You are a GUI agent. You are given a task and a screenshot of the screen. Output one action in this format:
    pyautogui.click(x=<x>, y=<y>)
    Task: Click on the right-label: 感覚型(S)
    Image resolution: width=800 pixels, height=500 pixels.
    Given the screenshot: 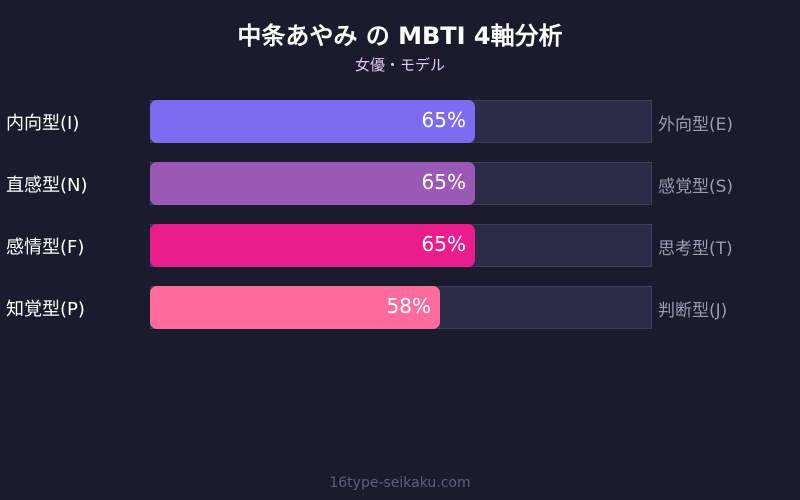 What is the action you would take?
    pyautogui.click(x=696, y=187)
    